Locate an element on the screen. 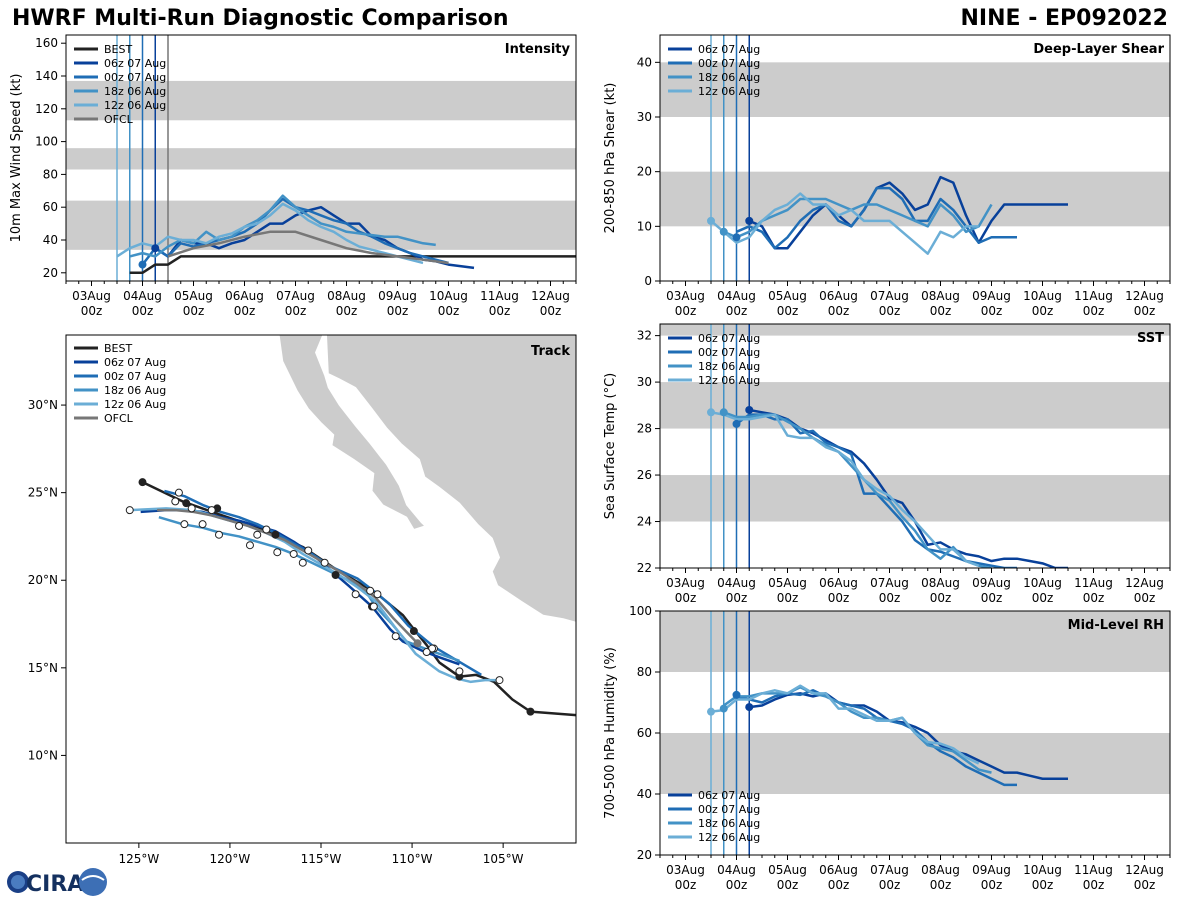 The image size is (1200, 900). lon-tick-label: 110°W is located at coordinates (412, 859).